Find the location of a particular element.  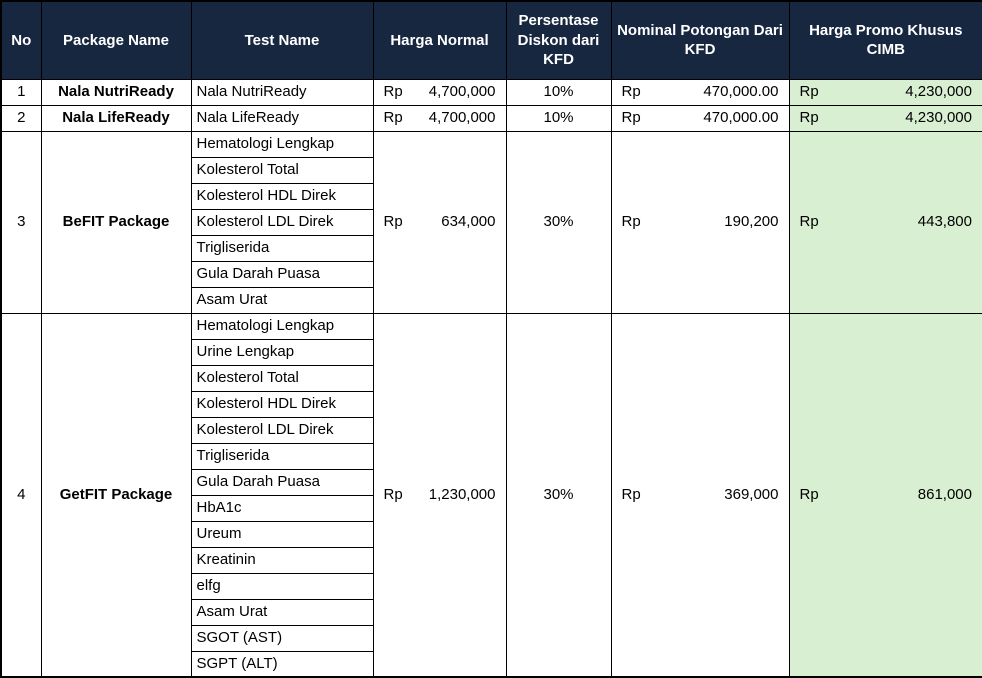

column-header-persentase-diskon: Persentase Diskon dari KFD is located at coordinates (558, 40).